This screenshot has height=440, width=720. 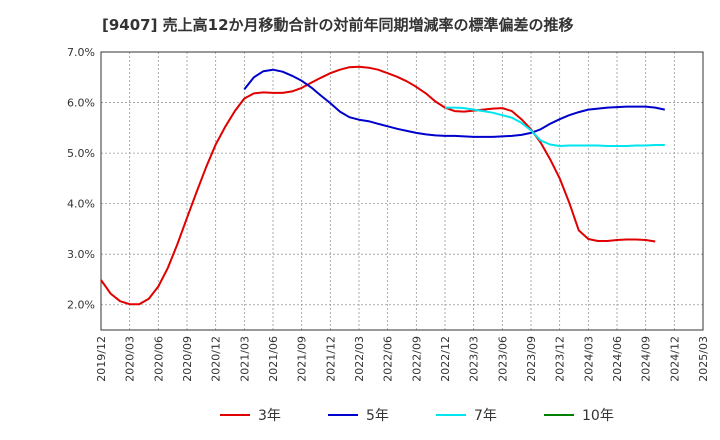 What do you see at coordinates (377, 416) in the screenshot?
I see `legend-label: 5年` at bounding box center [377, 416].